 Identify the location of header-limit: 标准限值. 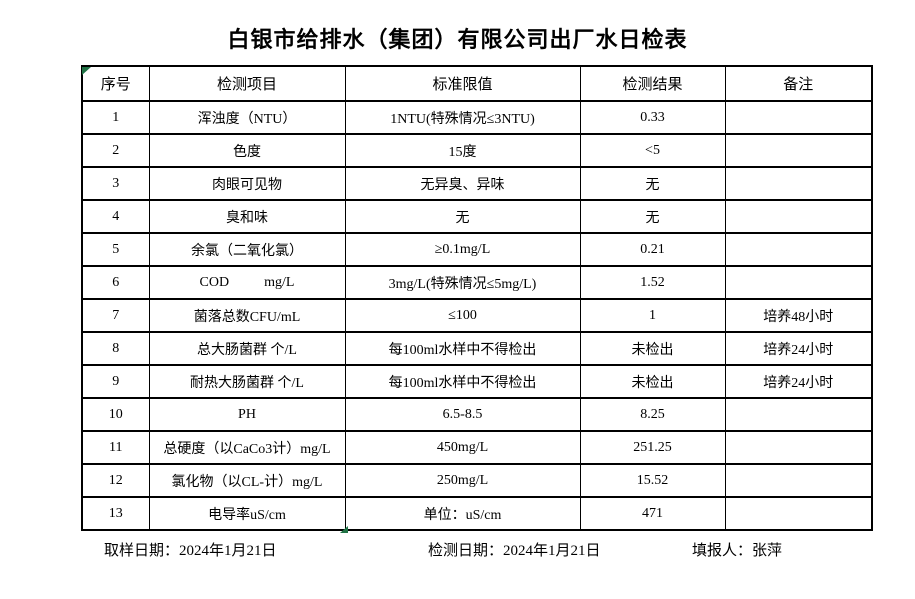
(462, 83).